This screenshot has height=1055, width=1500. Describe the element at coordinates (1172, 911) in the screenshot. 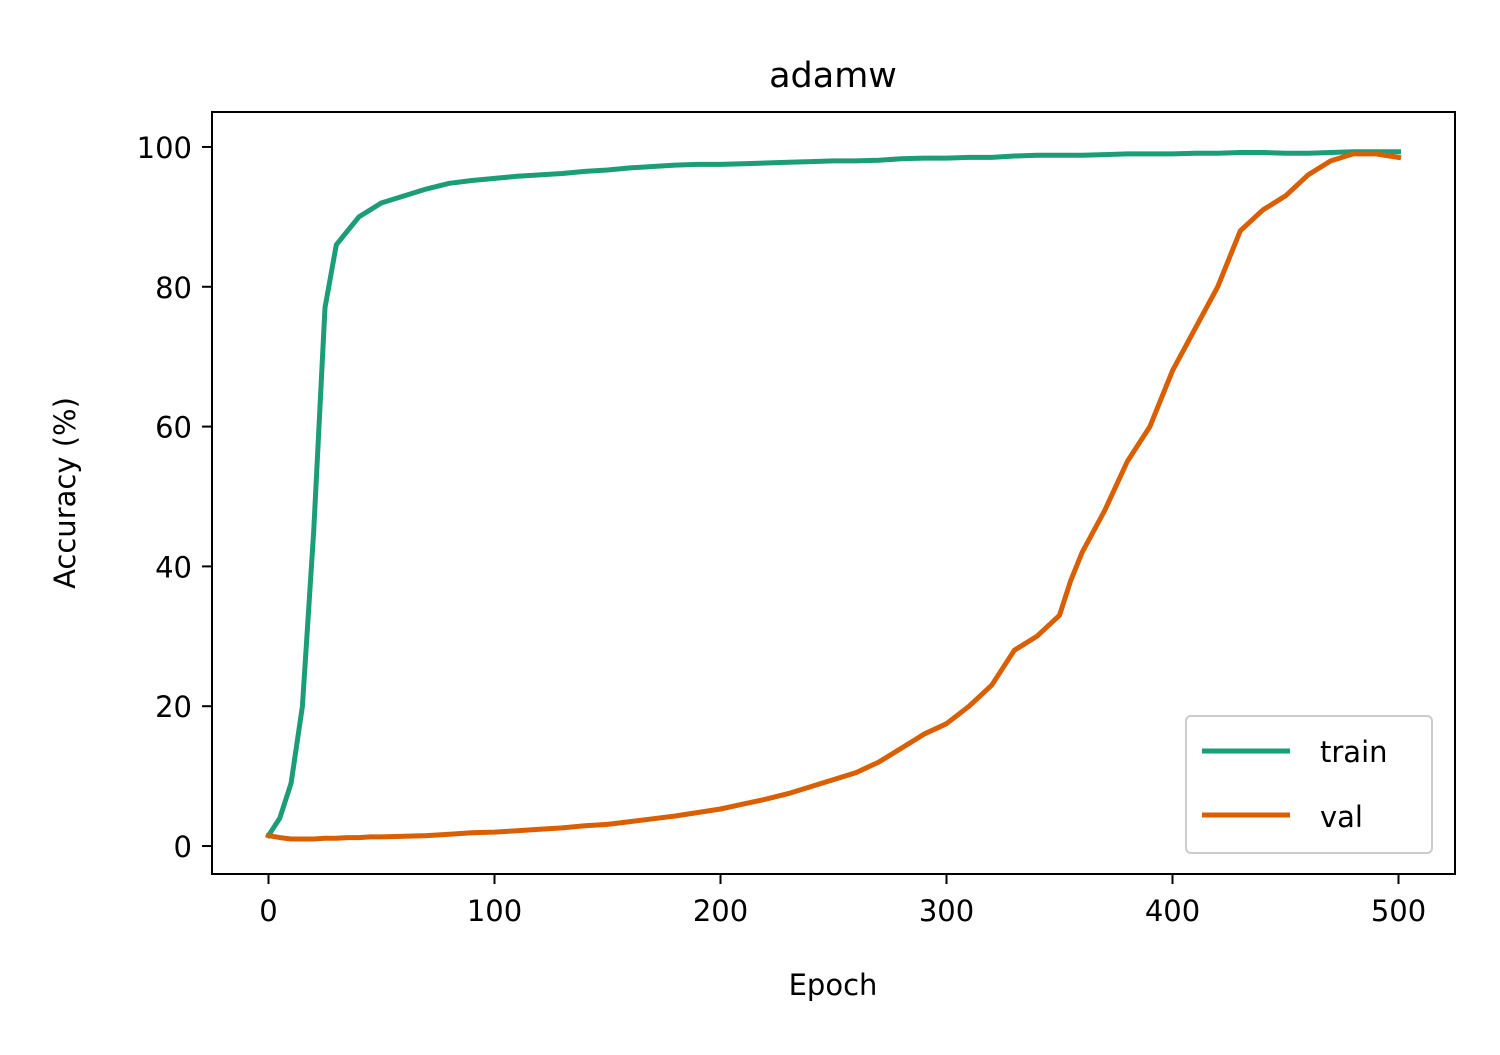

I see `x-tick-label: 400` at that location.